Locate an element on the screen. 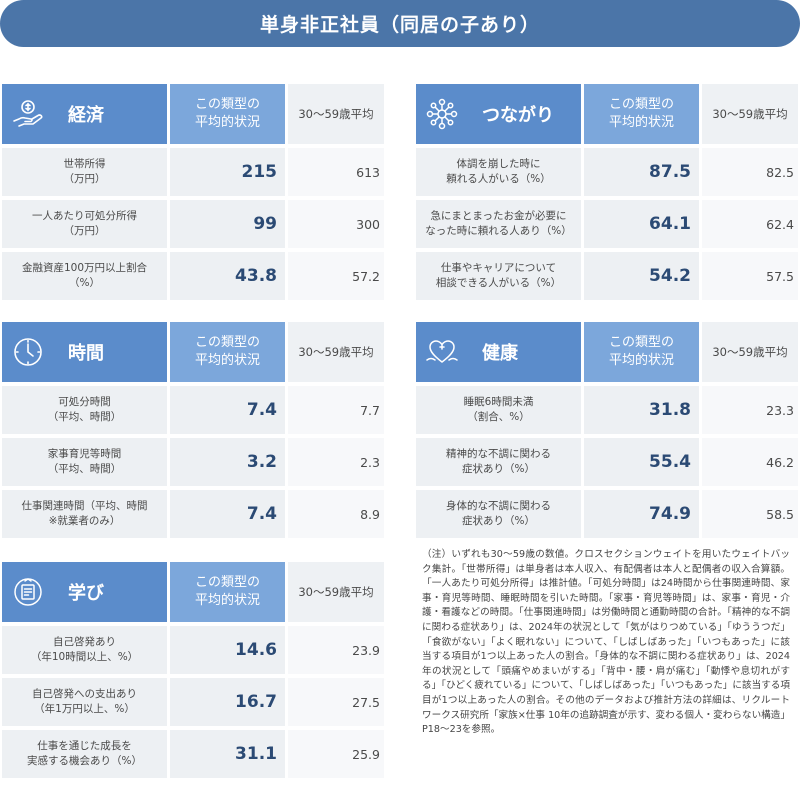  average-value: 613 is located at coordinates (336, 172).